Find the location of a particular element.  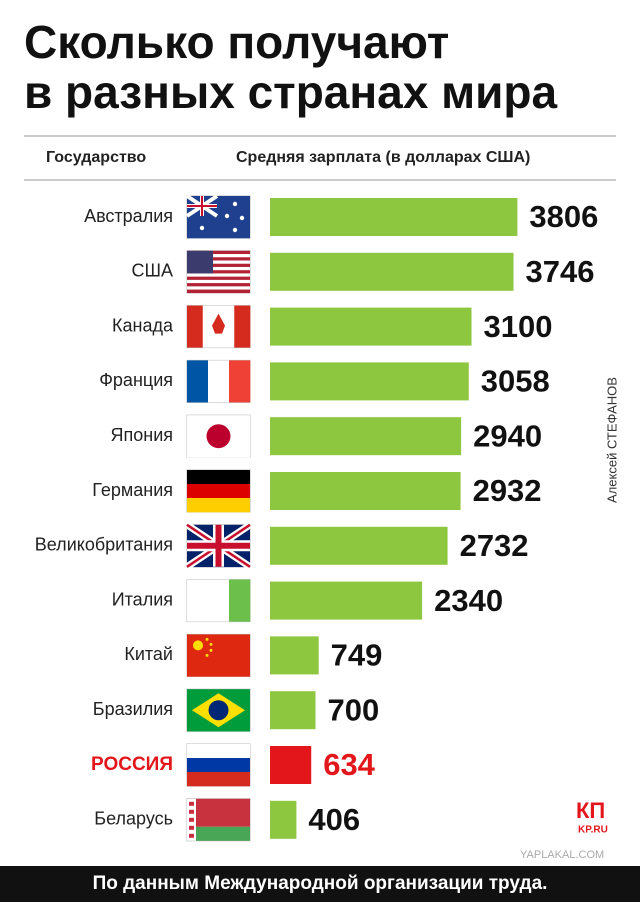

value-label: 3058 is located at coordinates (515, 381).